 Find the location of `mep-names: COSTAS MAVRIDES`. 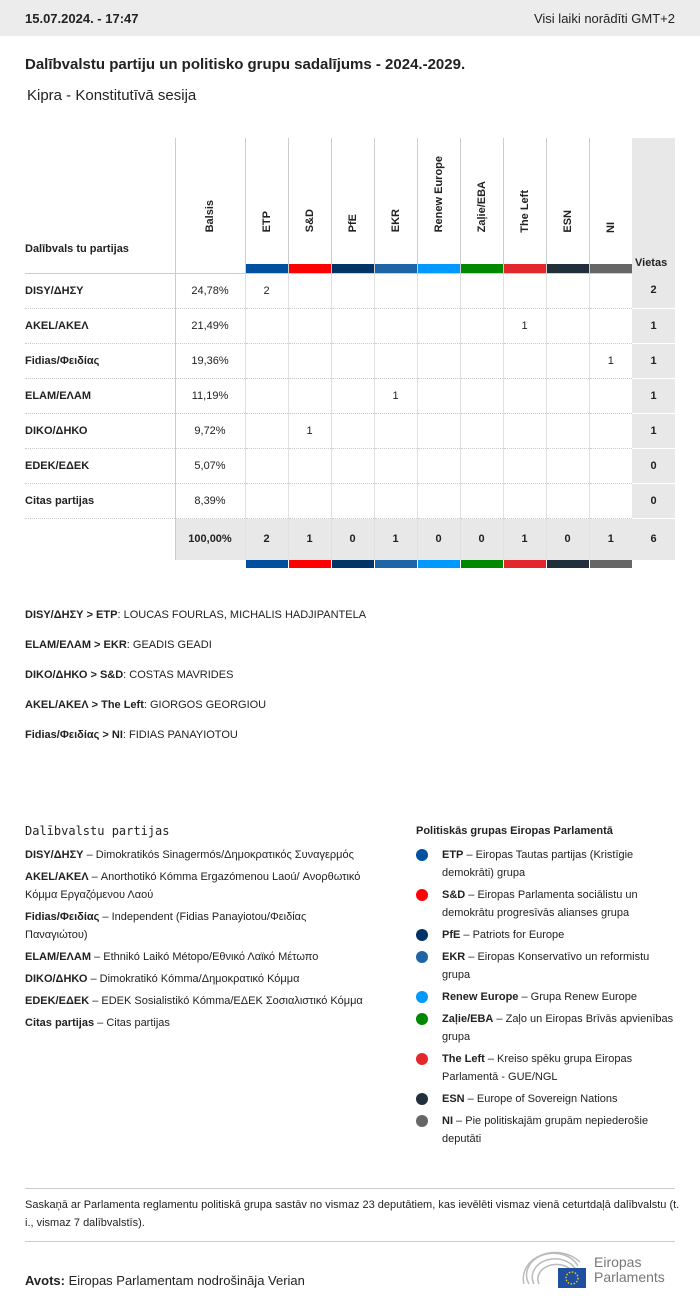

mep-names: COSTAS MAVRIDES is located at coordinates (181, 675).